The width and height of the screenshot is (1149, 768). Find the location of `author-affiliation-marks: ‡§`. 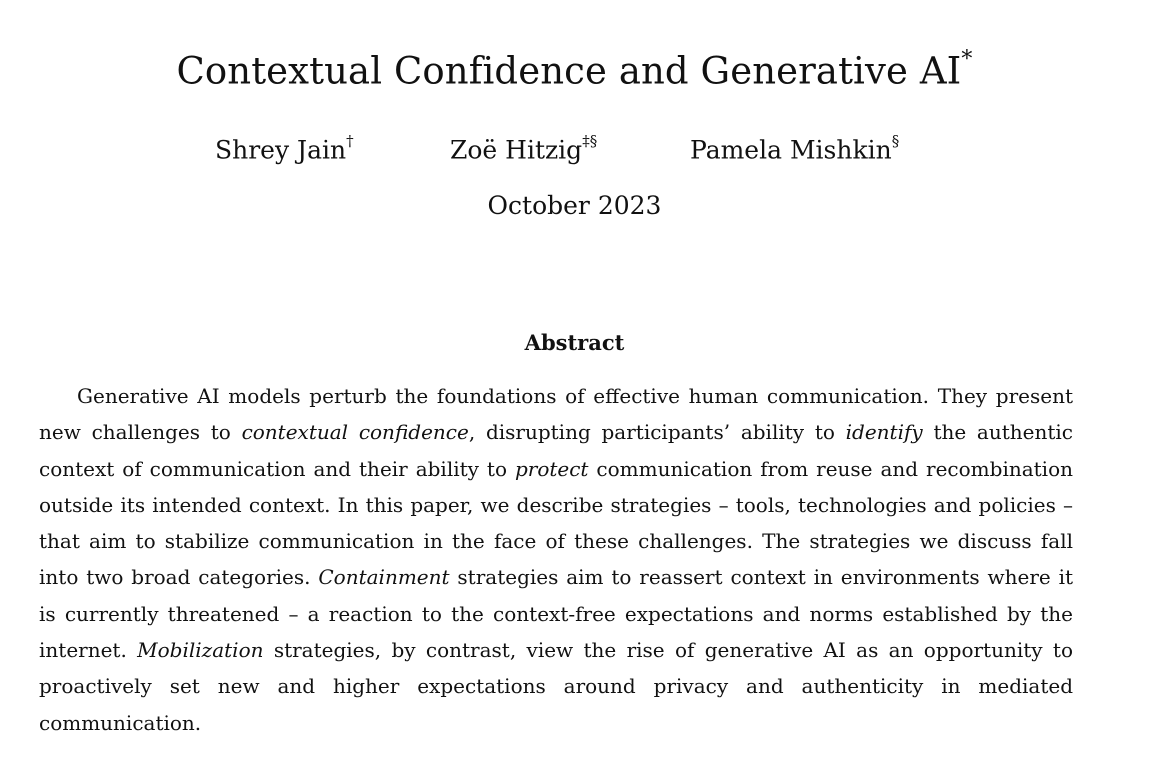

author-affiliation-marks: ‡§ is located at coordinates (590, 141).